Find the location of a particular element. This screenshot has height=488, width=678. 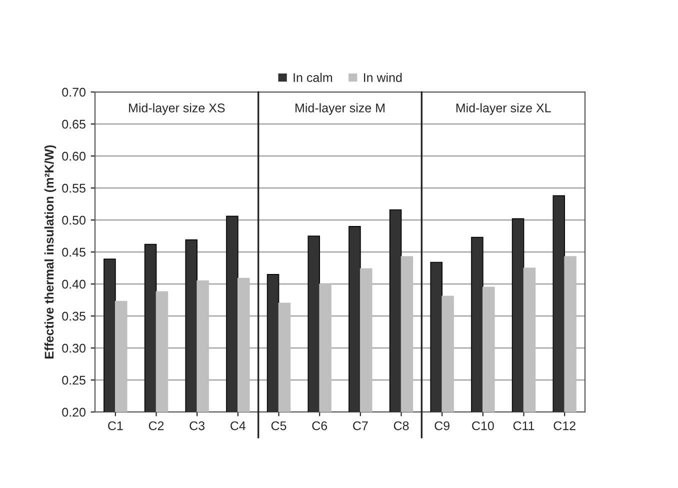

annotation: Mid-layer size M is located at coordinates (340, 109).